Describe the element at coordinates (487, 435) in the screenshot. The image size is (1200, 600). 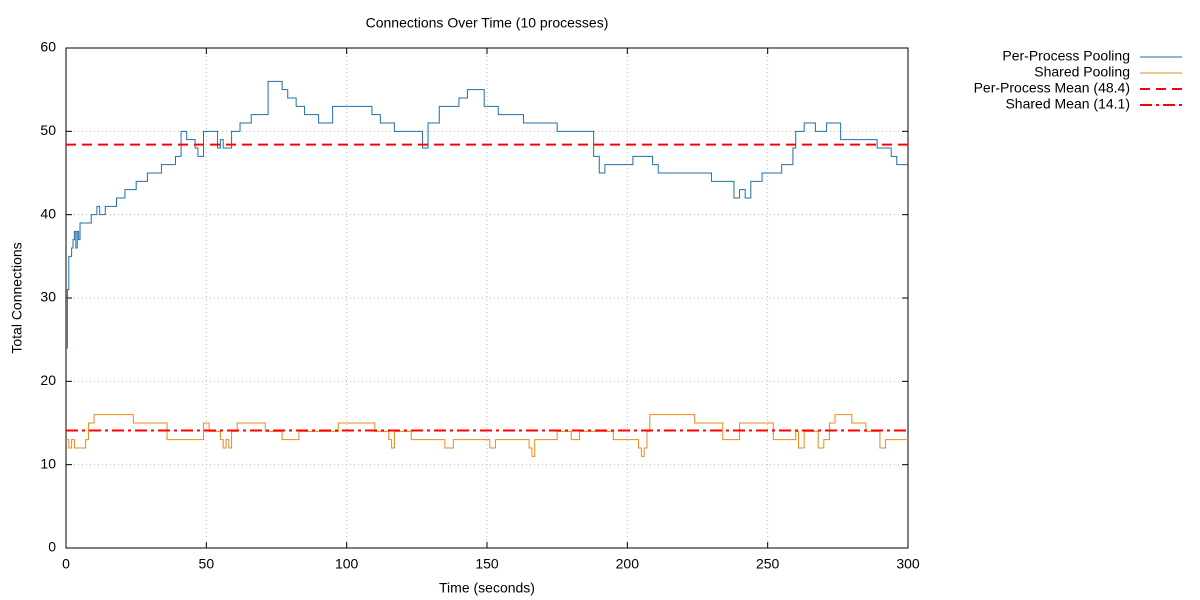
I see `series-line` at that location.